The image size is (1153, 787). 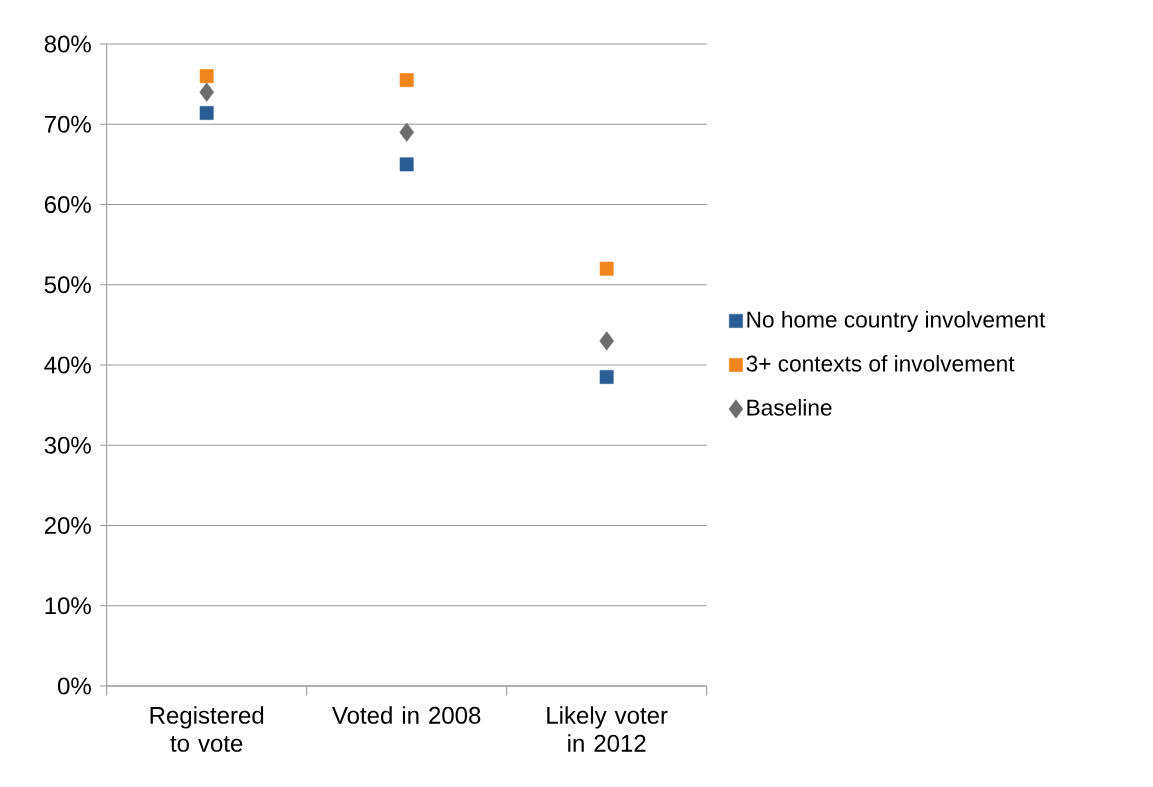 I want to click on y-tick-label: 30%, so click(x=67, y=445).